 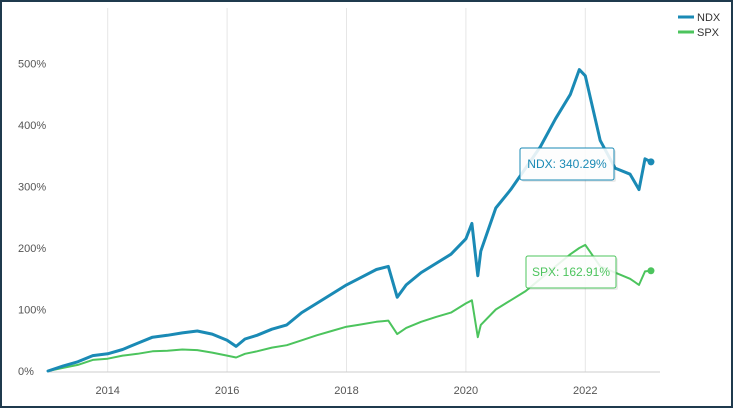 I want to click on y-tick-label: 0%, so click(x=26, y=372).